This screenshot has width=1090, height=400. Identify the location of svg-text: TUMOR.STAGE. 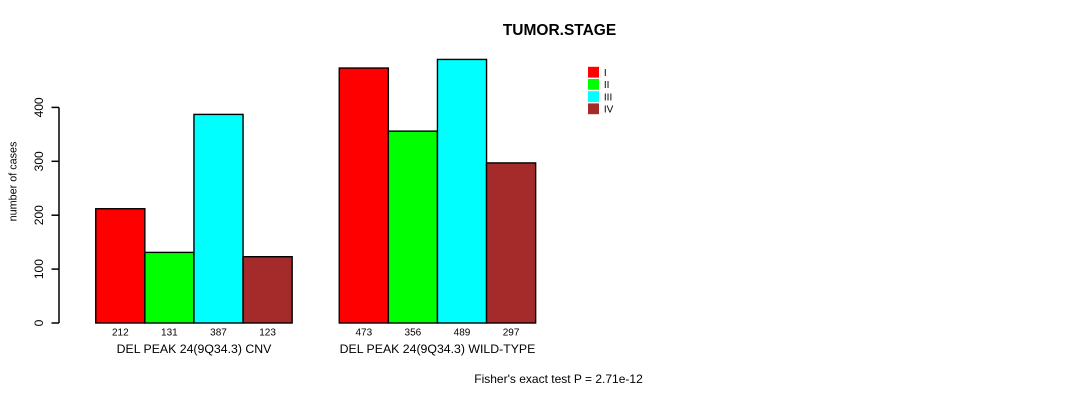
(559, 30).